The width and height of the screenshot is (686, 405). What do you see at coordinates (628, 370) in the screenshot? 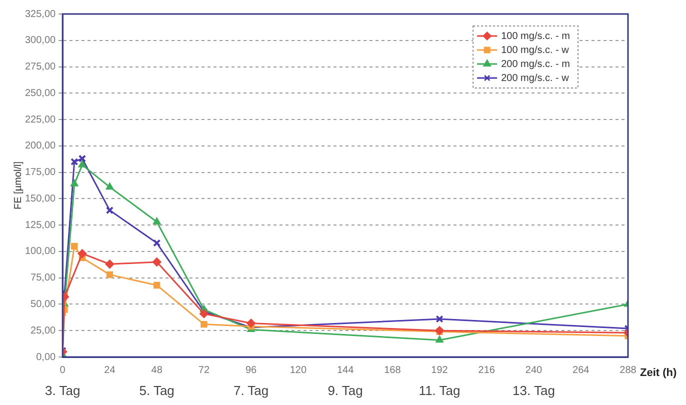
I see `x-tick-label: 288` at bounding box center [628, 370].